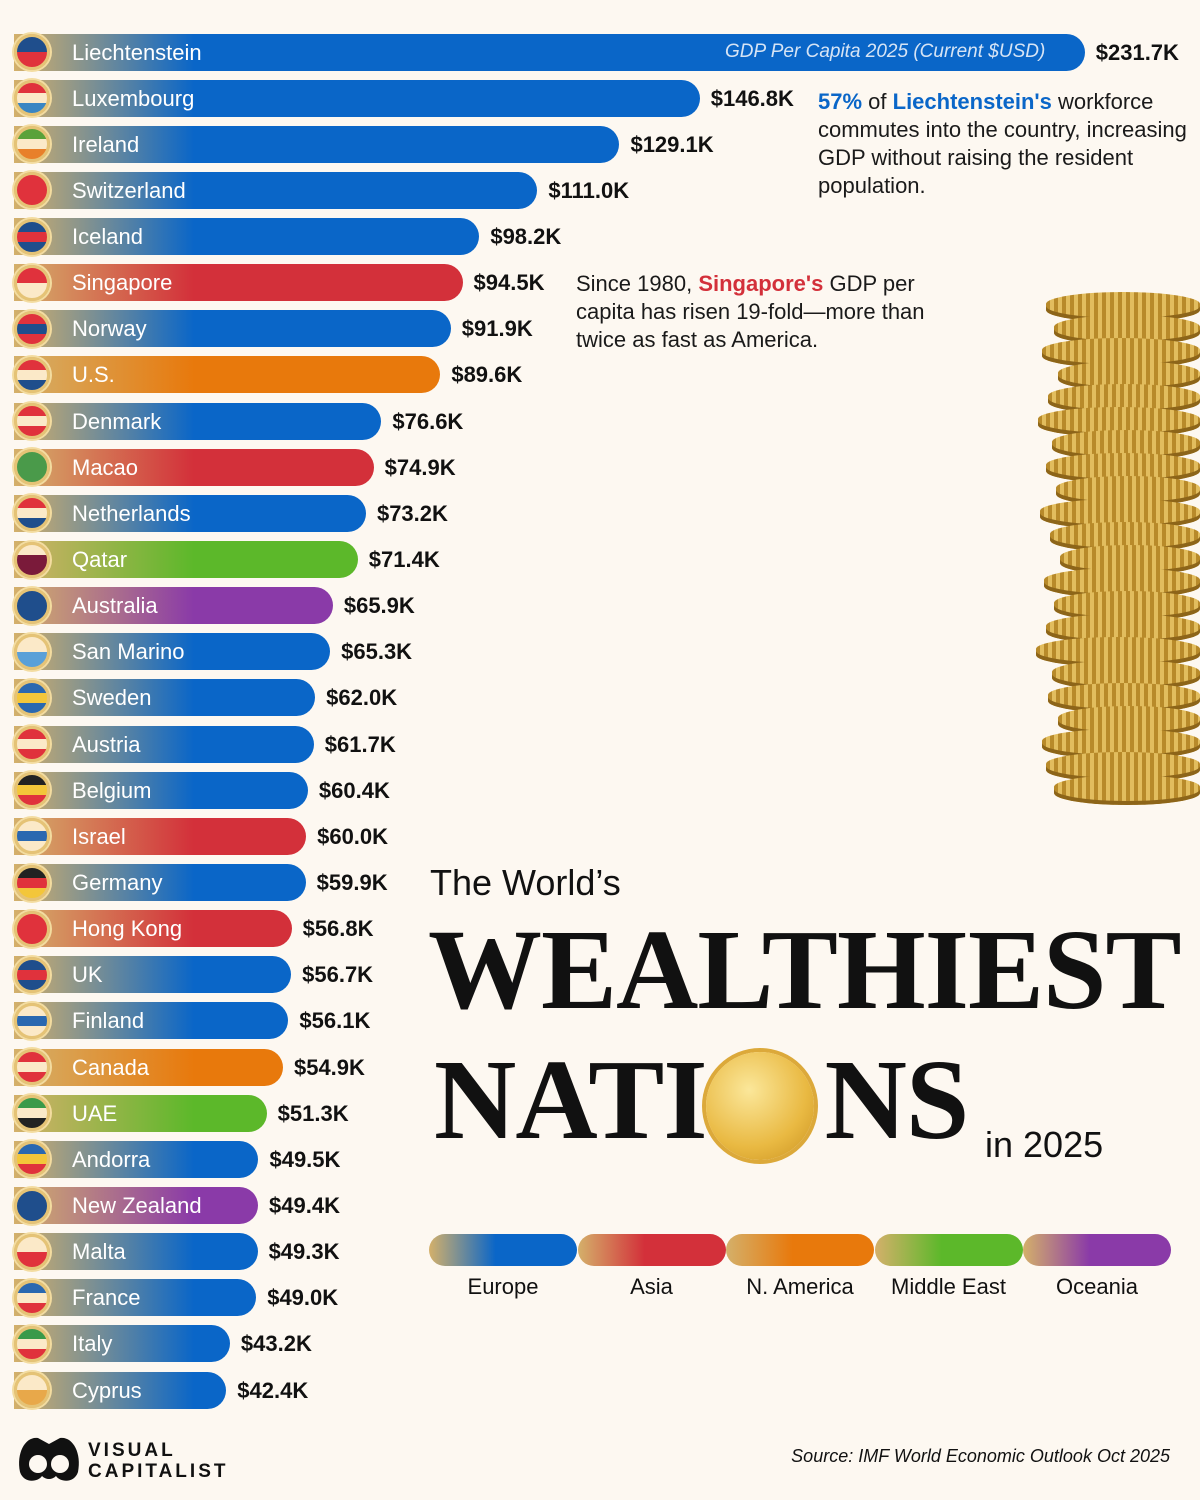 Image resolution: width=1200 pixels, height=1500 pixels. What do you see at coordinates (353, 836) in the screenshot?
I see `value-label: $60.0K` at bounding box center [353, 836].